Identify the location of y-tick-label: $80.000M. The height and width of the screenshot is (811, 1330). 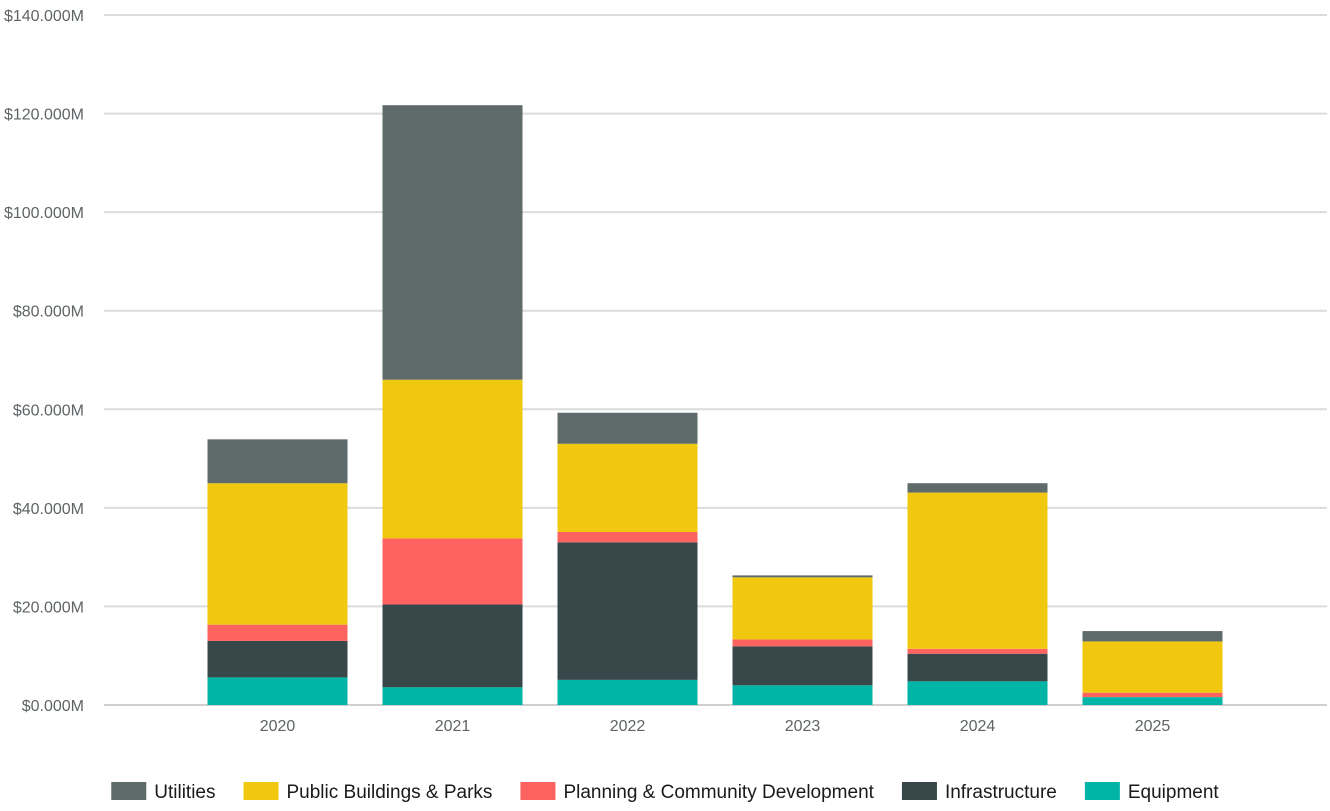
(48, 312).